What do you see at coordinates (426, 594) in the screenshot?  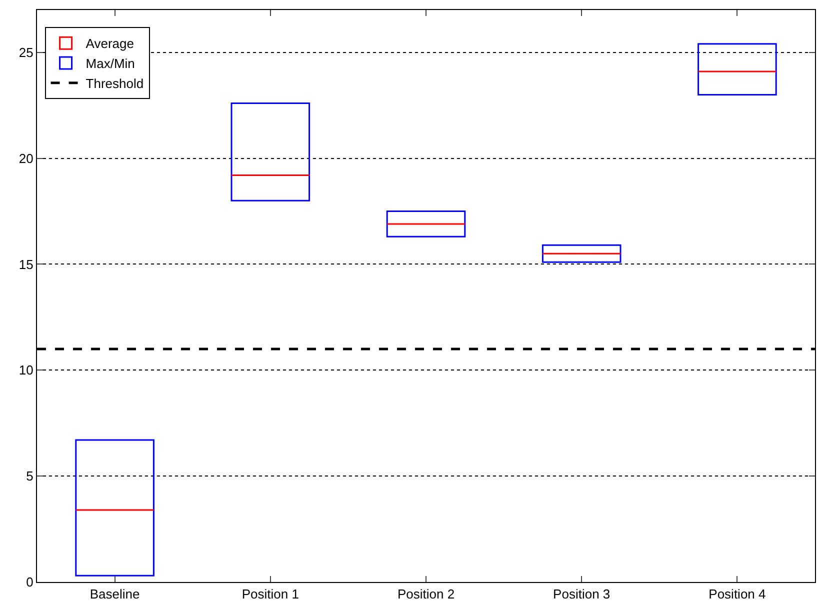 I see `x-tick-label: Position 2` at bounding box center [426, 594].